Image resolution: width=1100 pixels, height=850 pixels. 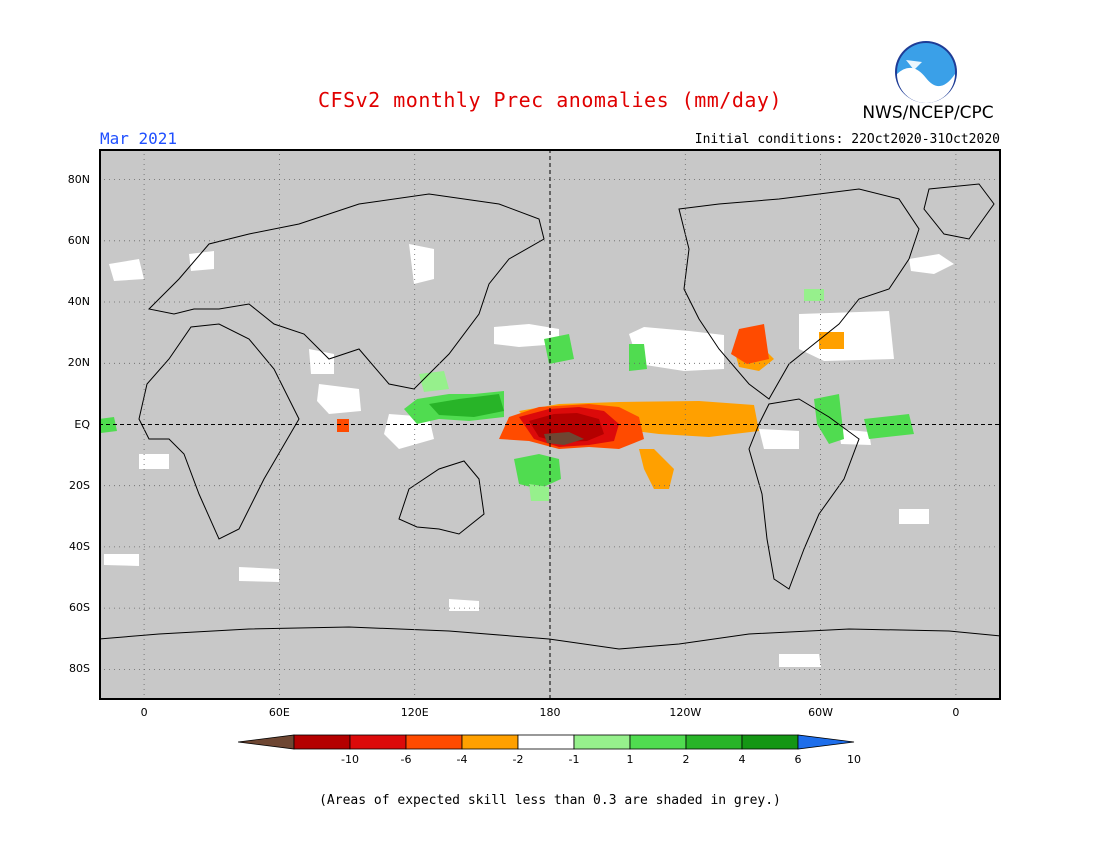 I want to click on lon-tick-label: 180, so click(x=550, y=712).